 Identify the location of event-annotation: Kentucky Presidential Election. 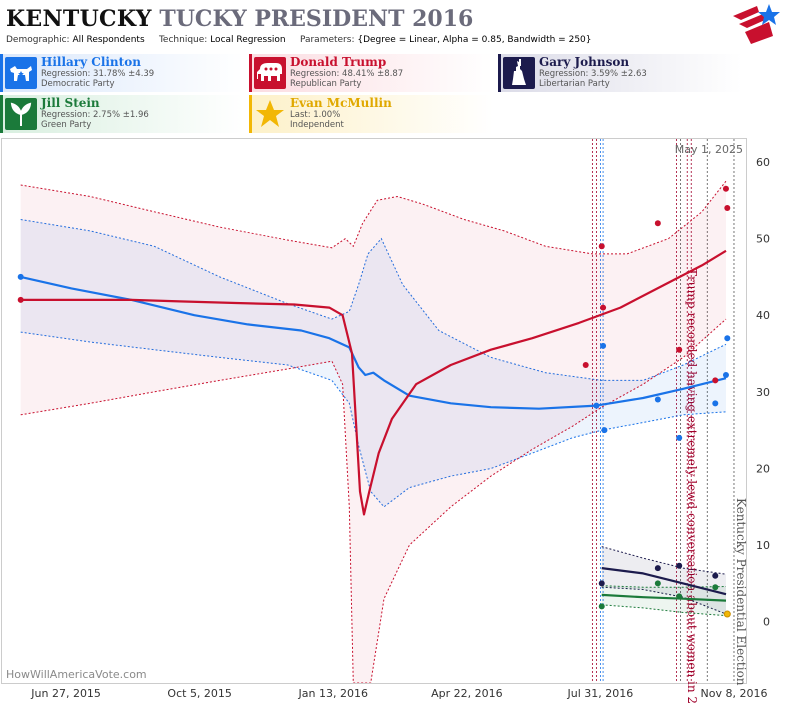
(741, 592).